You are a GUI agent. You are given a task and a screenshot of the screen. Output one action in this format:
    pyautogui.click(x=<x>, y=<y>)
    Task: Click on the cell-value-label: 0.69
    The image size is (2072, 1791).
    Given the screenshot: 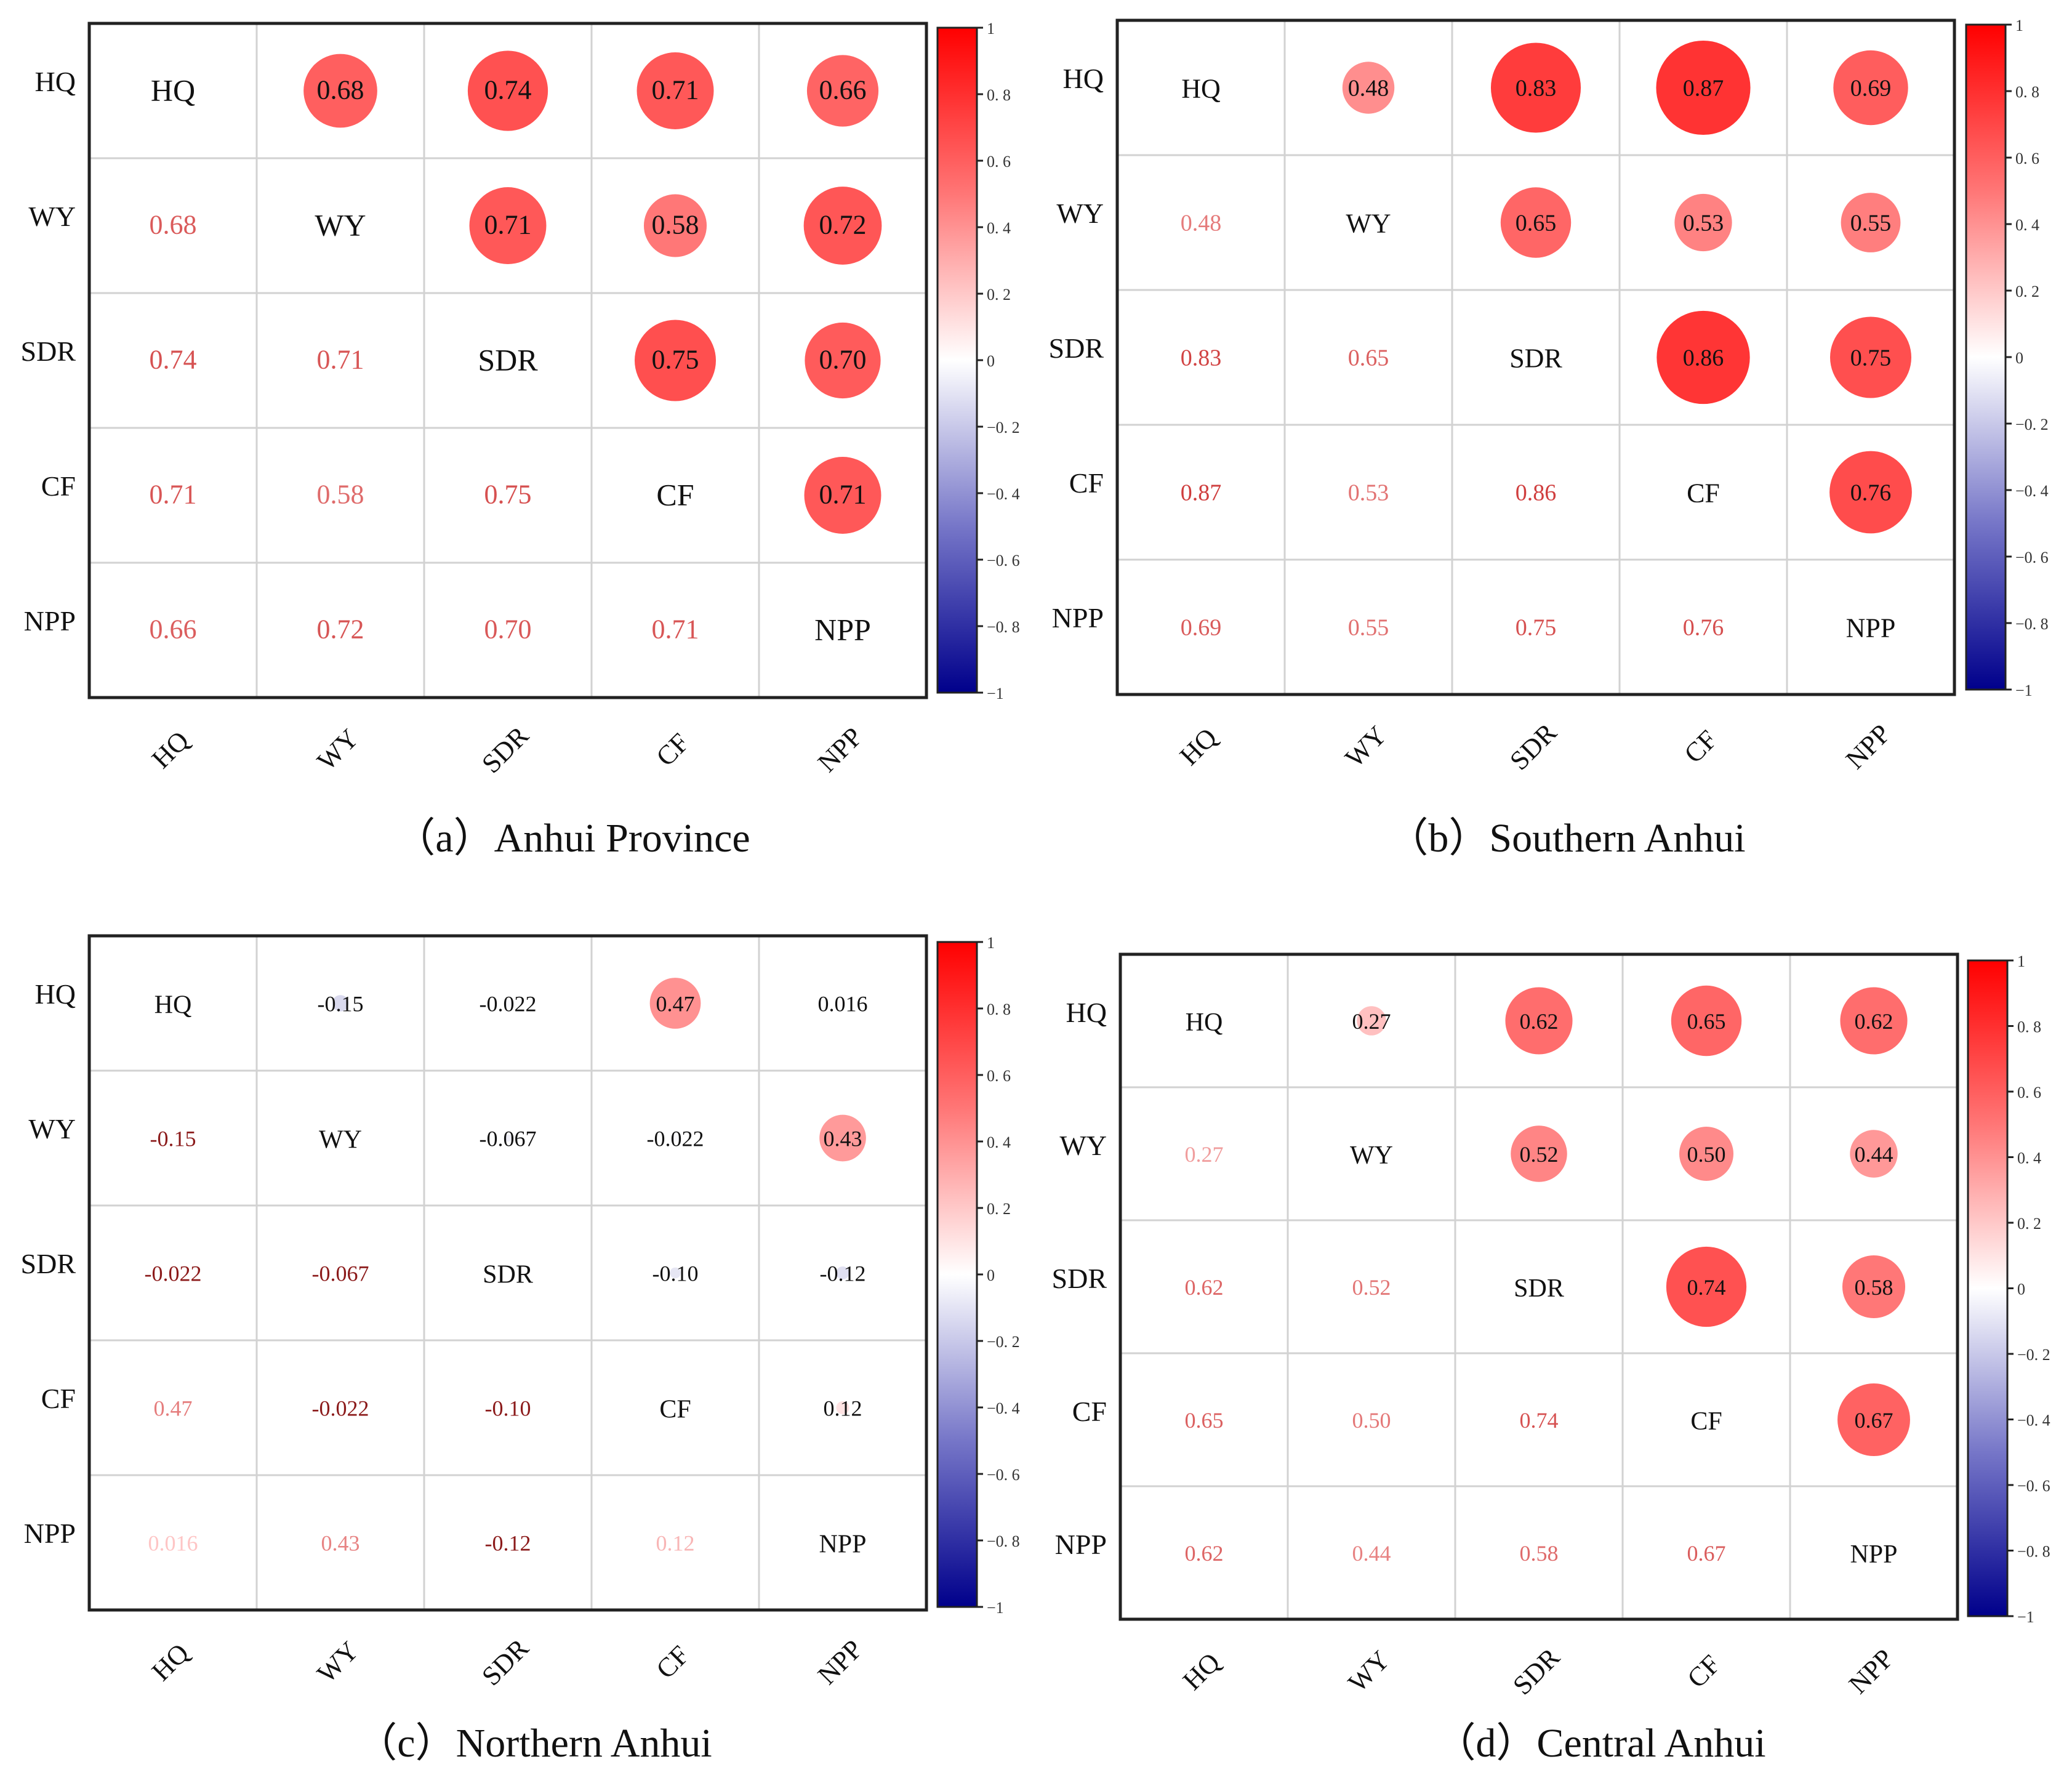 What is the action you would take?
    pyautogui.click(x=1201, y=628)
    